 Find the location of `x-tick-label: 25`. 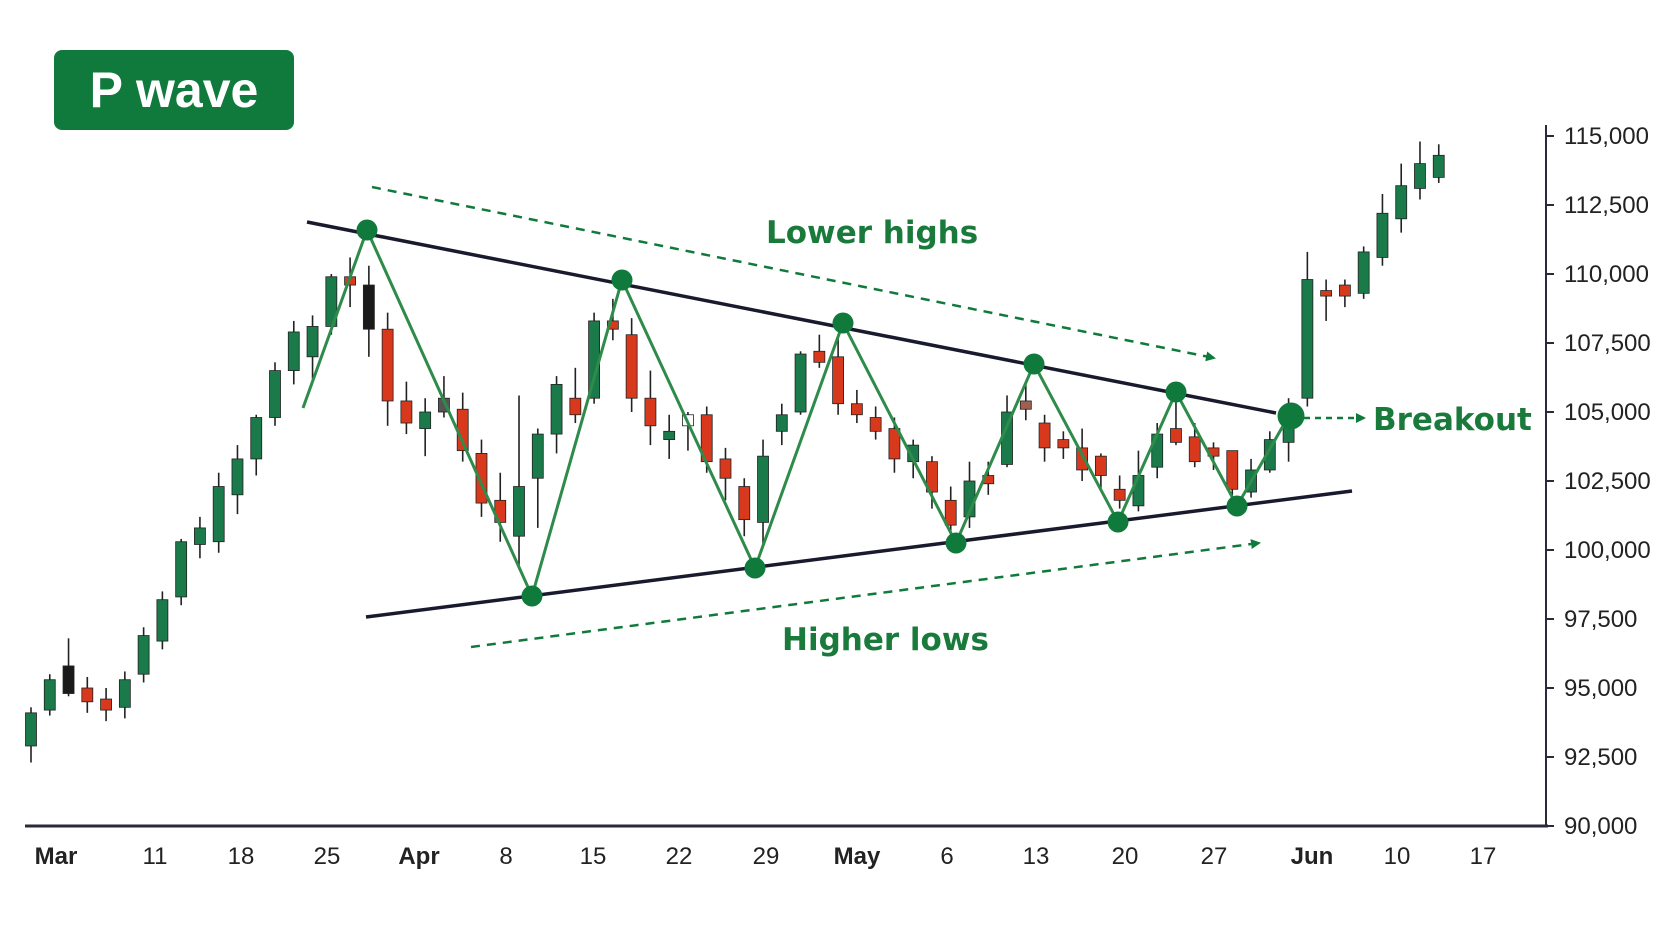

x-tick-label: 25 is located at coordinates (327, 856).